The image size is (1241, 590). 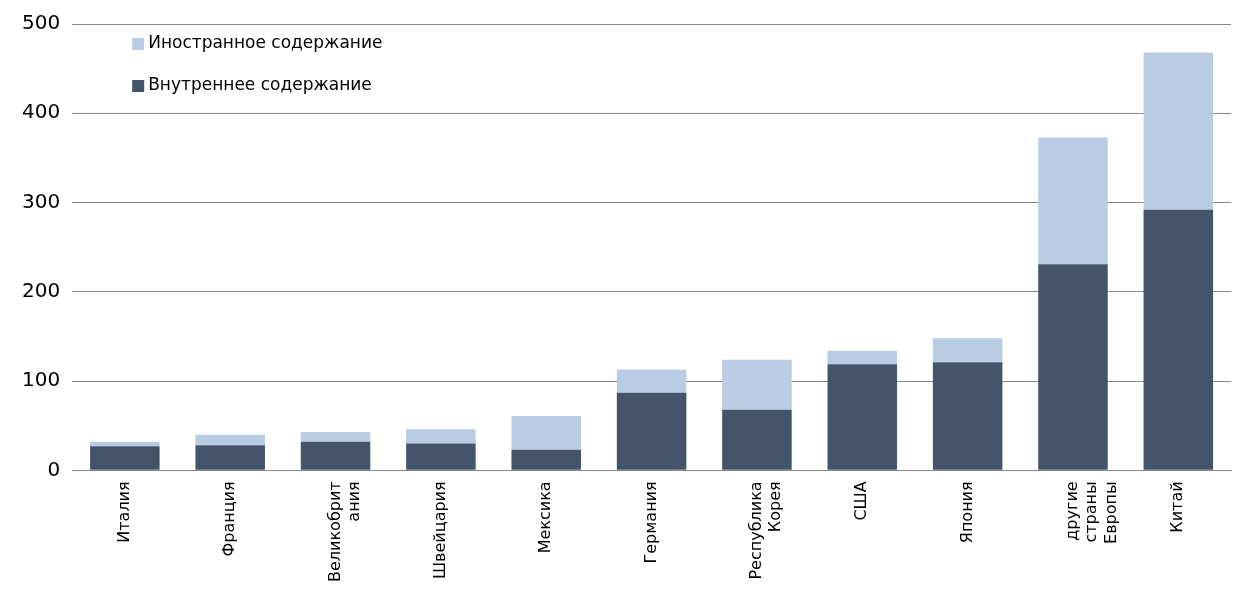 I want to click on y-tick-label: 200, so click(x=41, y=290).